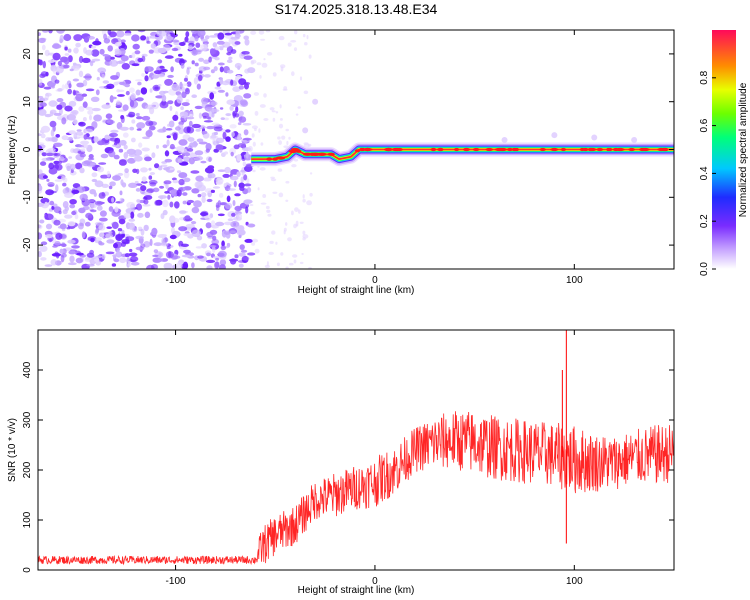 Image resolution: width=750 pixels, height=600 pixels. I want to click on spectrogram-xlabel: Height of straight line (km), so click(356, 290).